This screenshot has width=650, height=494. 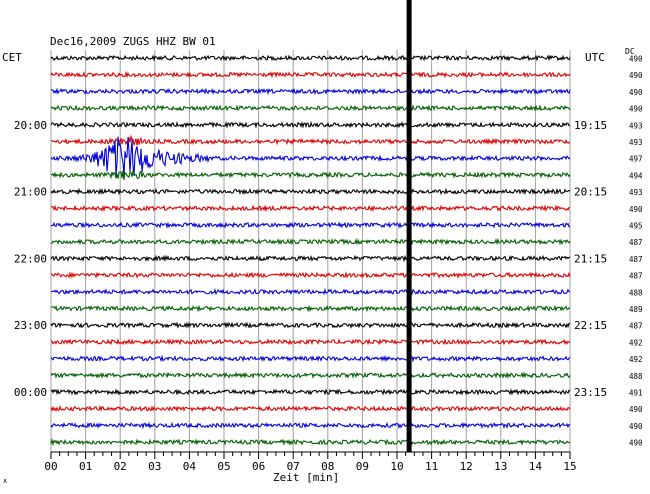 I want to click on x-tick-label: 15, so click(x=569, y=466).